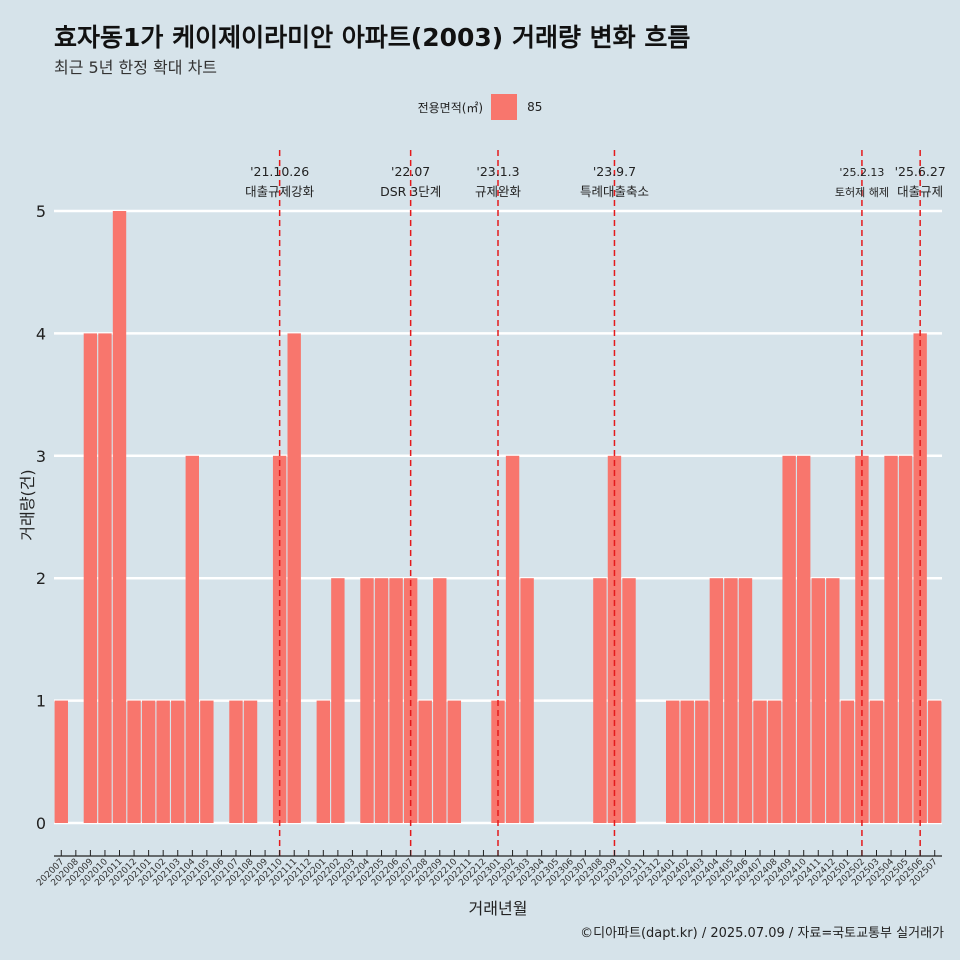 Image resolution: width=960 pixels, height=960 pixels. What do you see at coordinates (450, 107) in the screenshot?
I see `legend-title: 전용면적(㎡)` at bounding box center [450, 107].